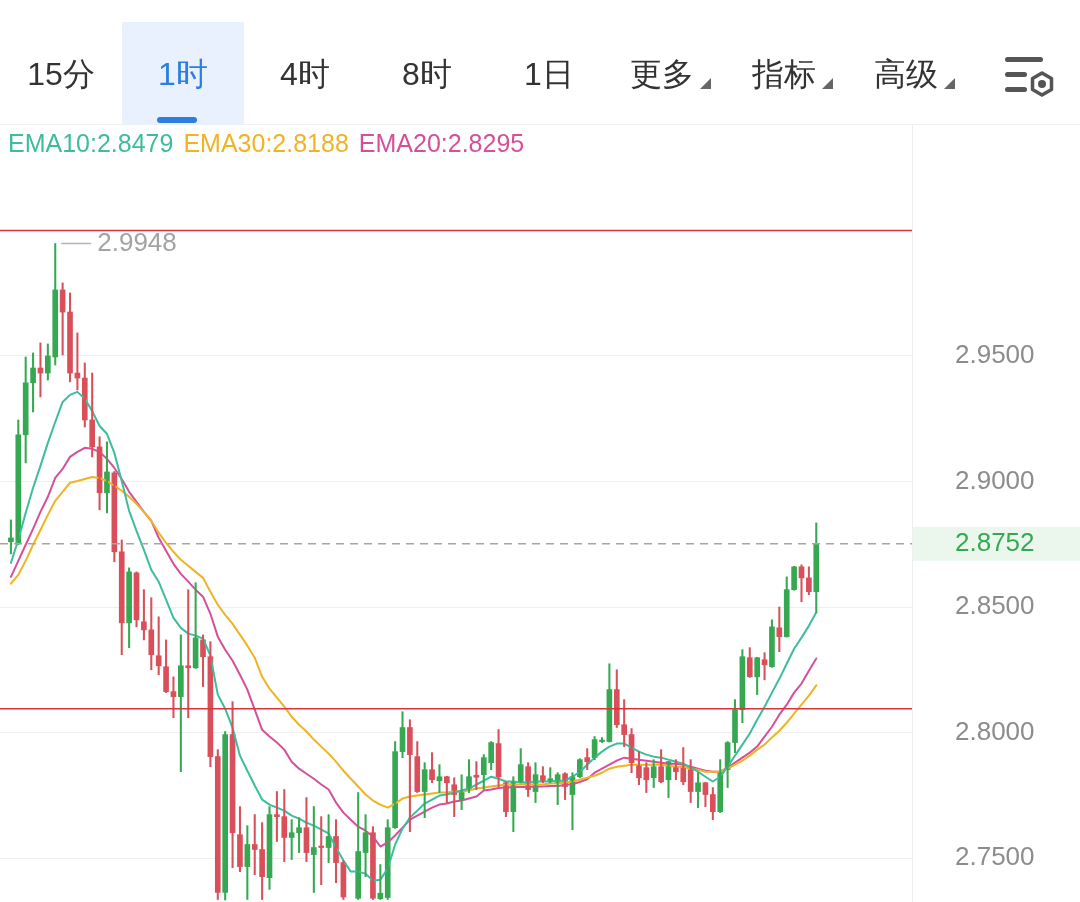 The height and width of the screenshot is (902, 1080). Describe the element at coordinates (266, 143) in the screenshot. I see `text: EMA30:2.8188` at that location.